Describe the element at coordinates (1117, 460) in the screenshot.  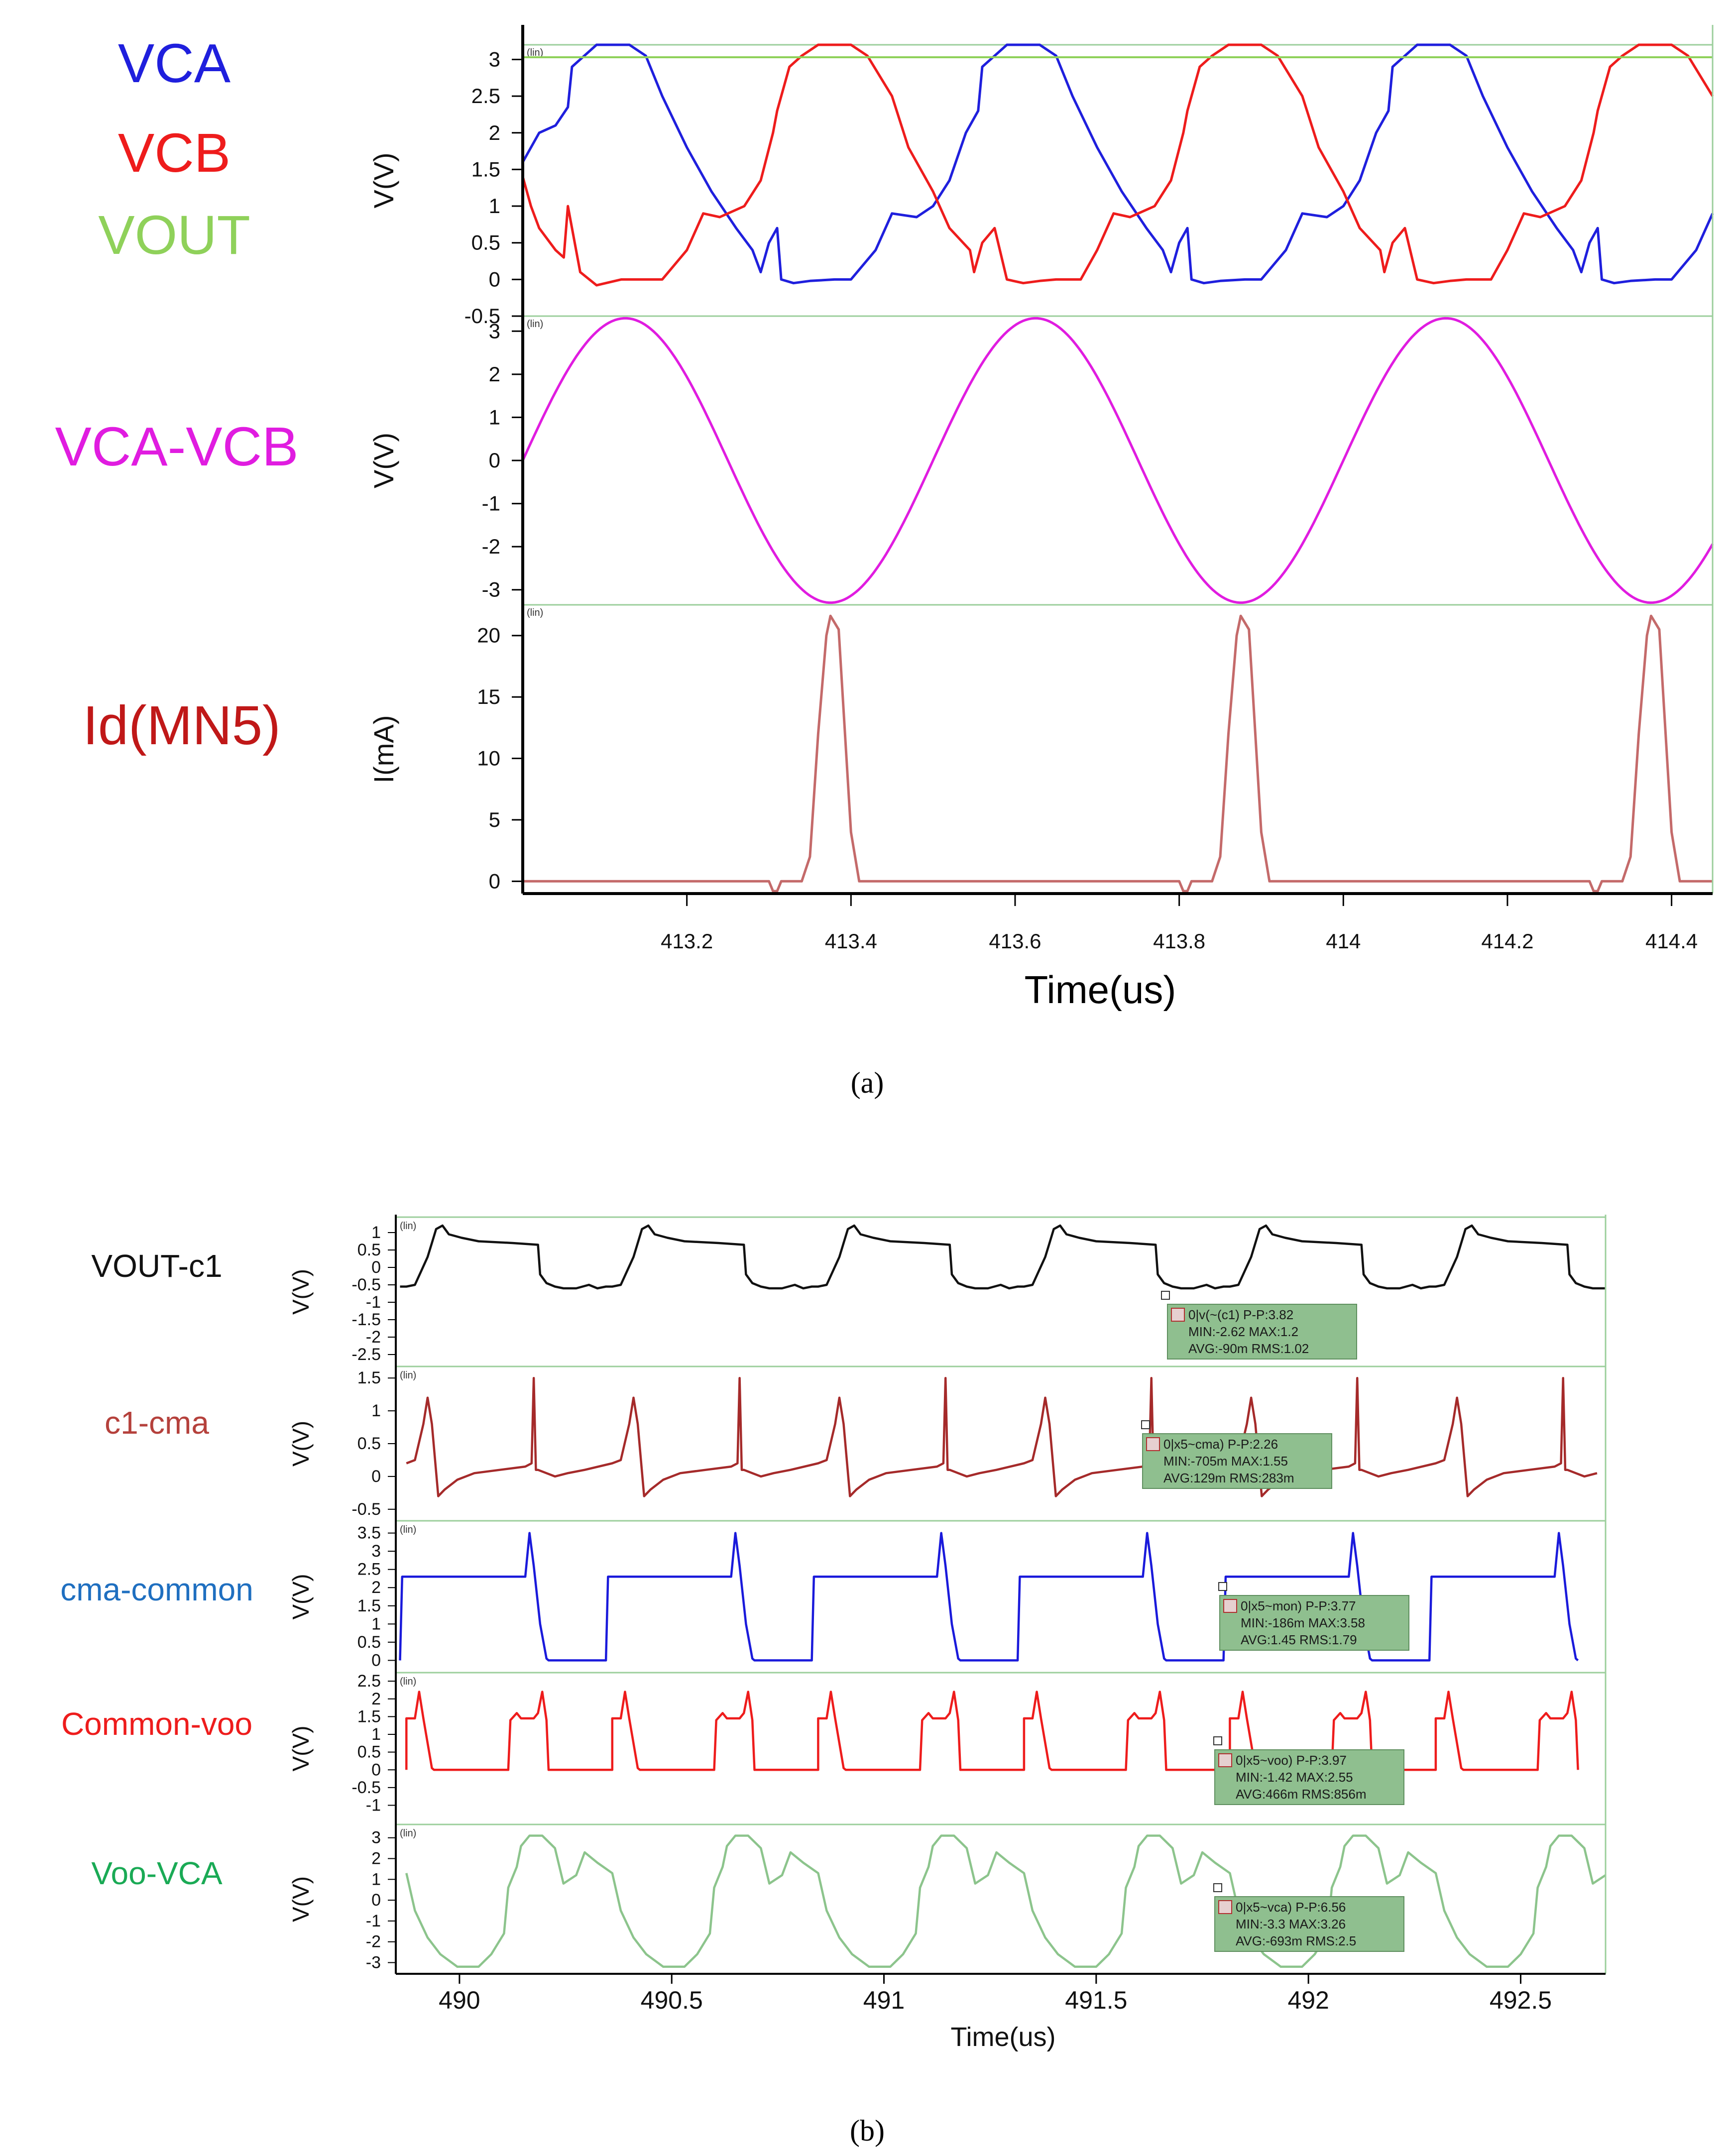
I see `series-vca-vcb` at that location.